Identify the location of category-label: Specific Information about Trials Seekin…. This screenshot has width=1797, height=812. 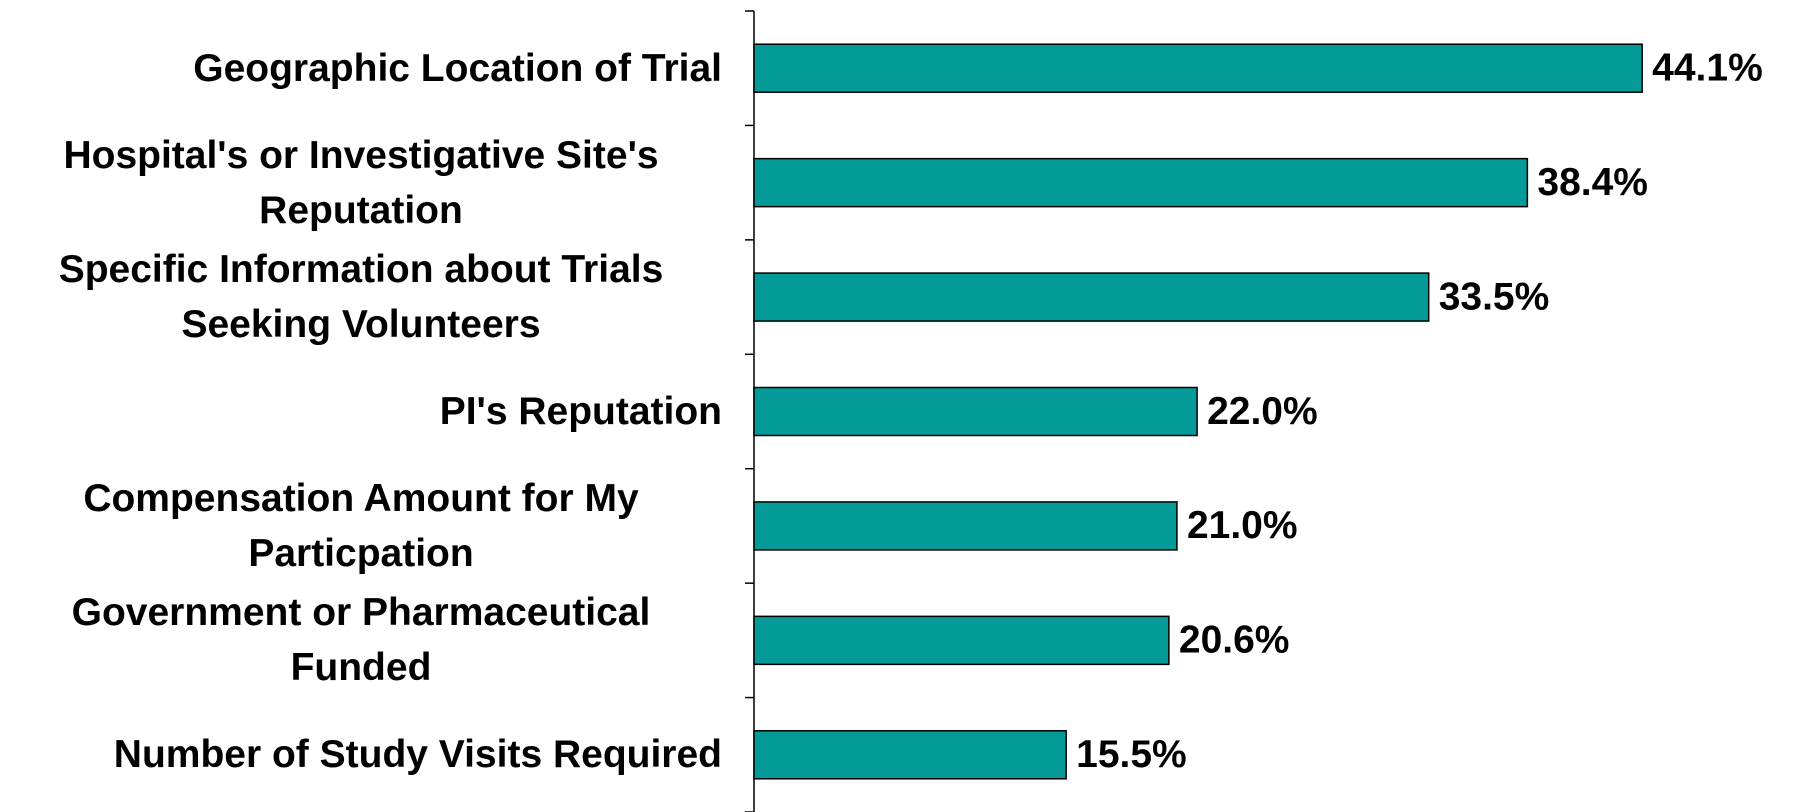
(361, 297).